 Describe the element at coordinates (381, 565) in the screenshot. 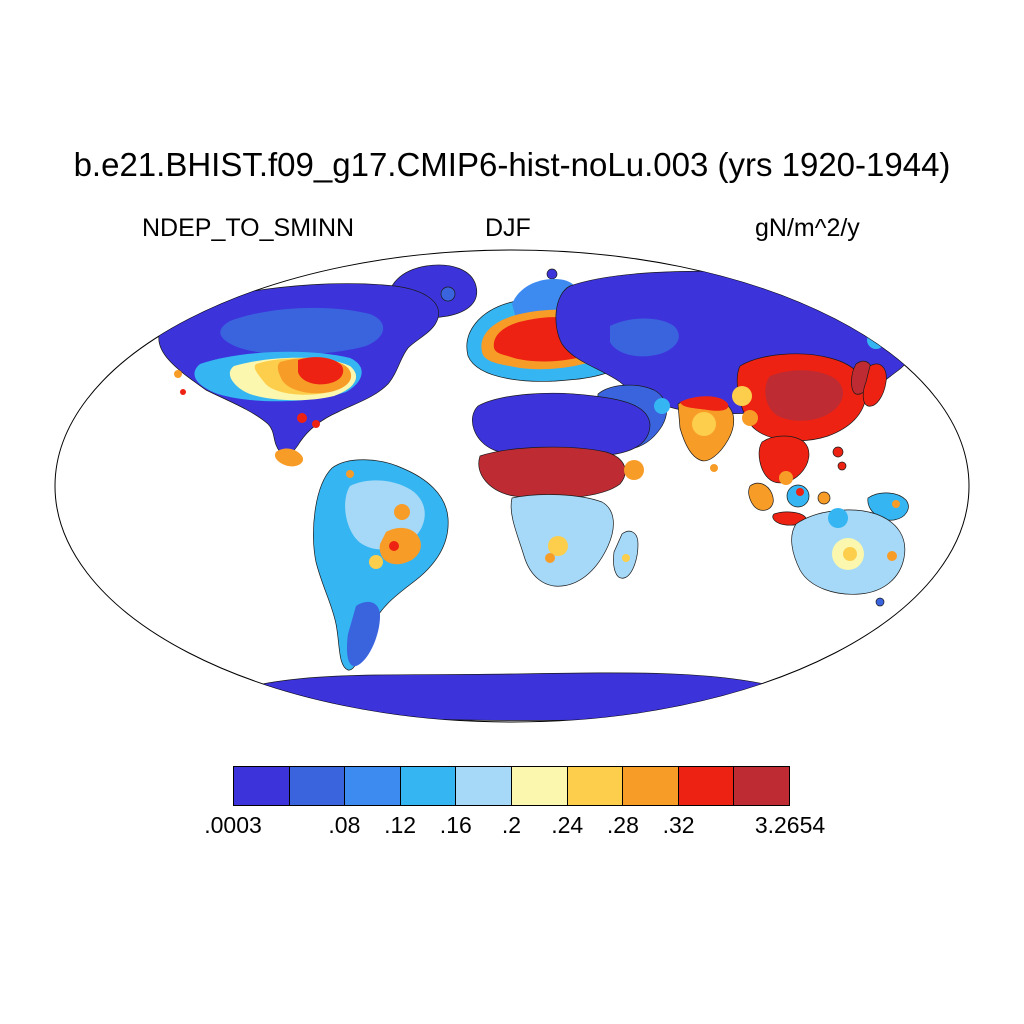

I see `region-south-america` at that location.